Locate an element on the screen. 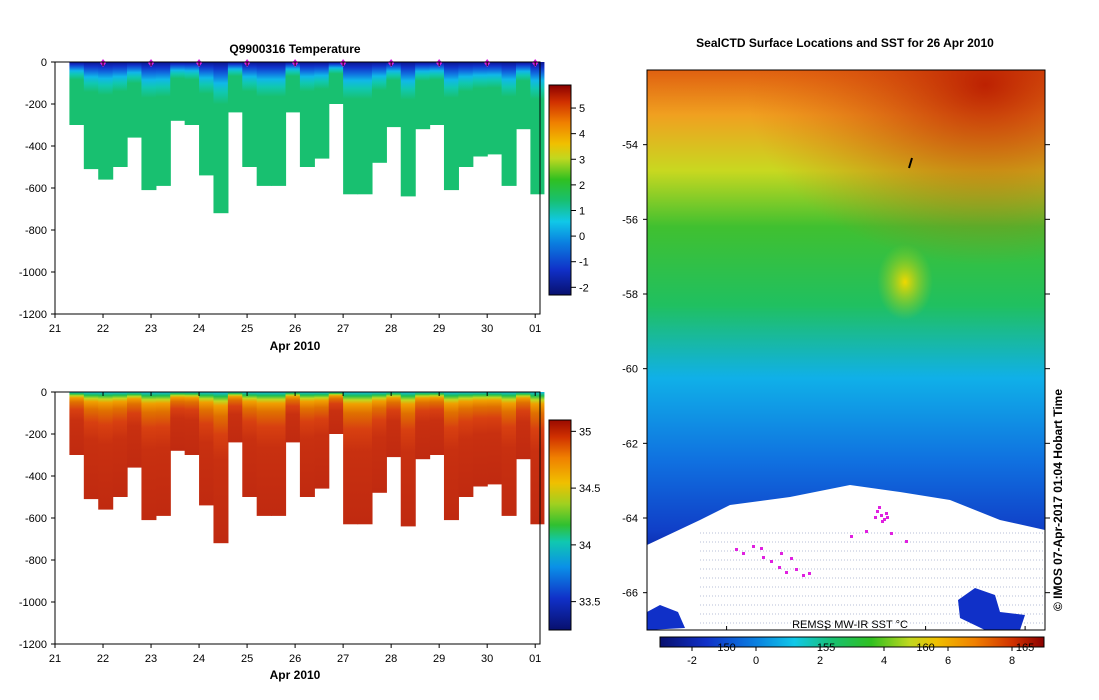 This screenshot has width=1099, height=700. sst-warm-eddy is located at coordinates (905, 282).